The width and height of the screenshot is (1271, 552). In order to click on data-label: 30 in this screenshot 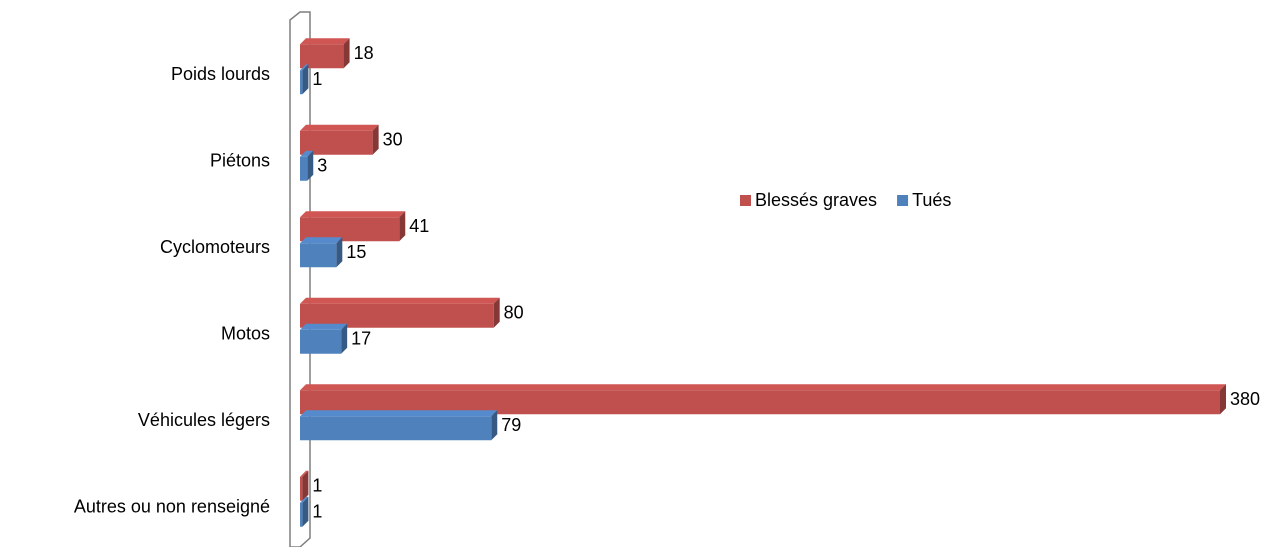, I will do `click(393, 140)`.